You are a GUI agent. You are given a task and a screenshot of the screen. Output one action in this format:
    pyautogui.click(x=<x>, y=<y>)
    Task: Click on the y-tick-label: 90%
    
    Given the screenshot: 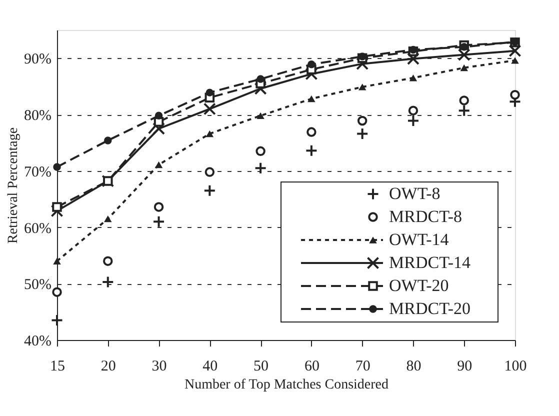 What is the action you would take?
    pyautogui.click(x=38, y=60)
    